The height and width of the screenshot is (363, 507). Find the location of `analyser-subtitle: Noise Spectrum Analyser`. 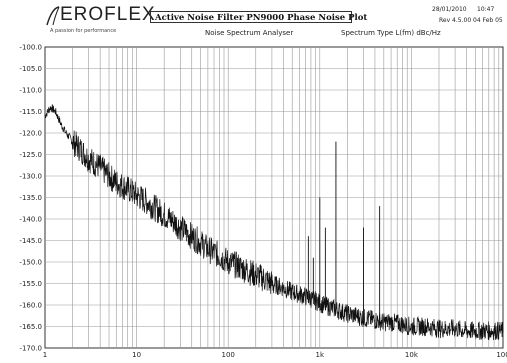

analyser-subtitle: Noise Spectrum Analyser is located at coordinates (249, 33).